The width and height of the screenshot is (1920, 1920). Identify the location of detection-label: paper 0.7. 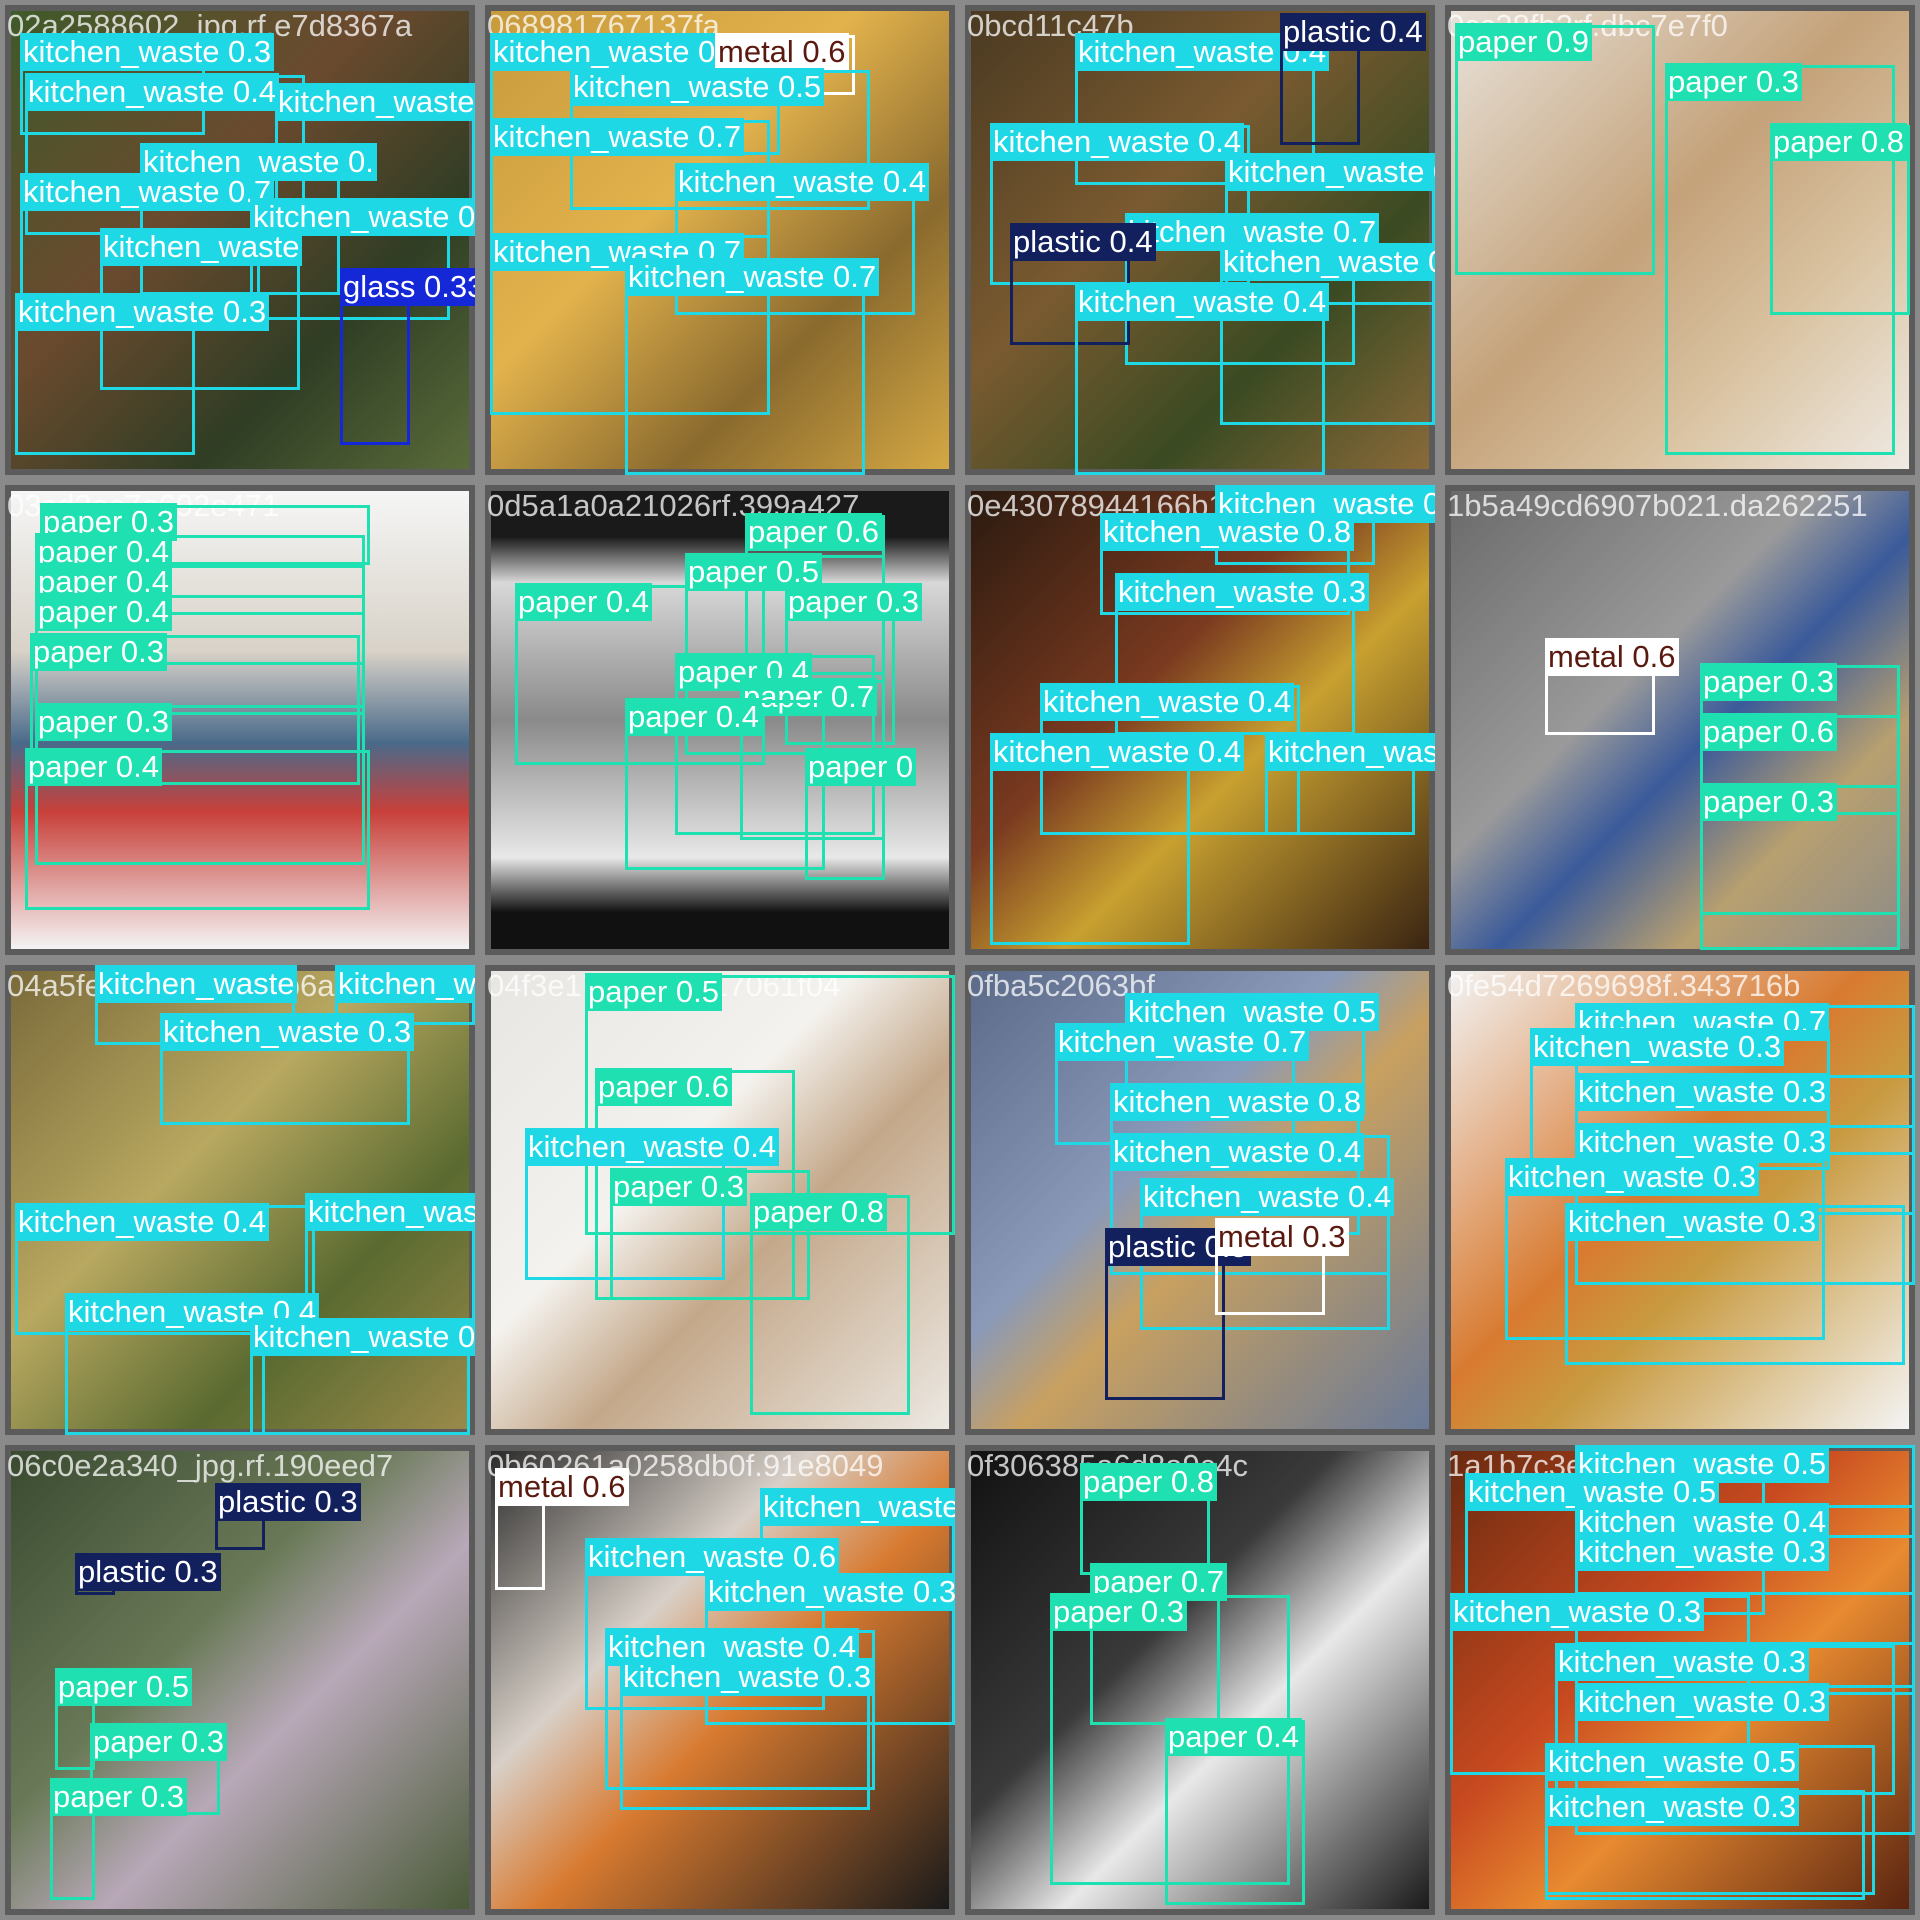
(808, 697).